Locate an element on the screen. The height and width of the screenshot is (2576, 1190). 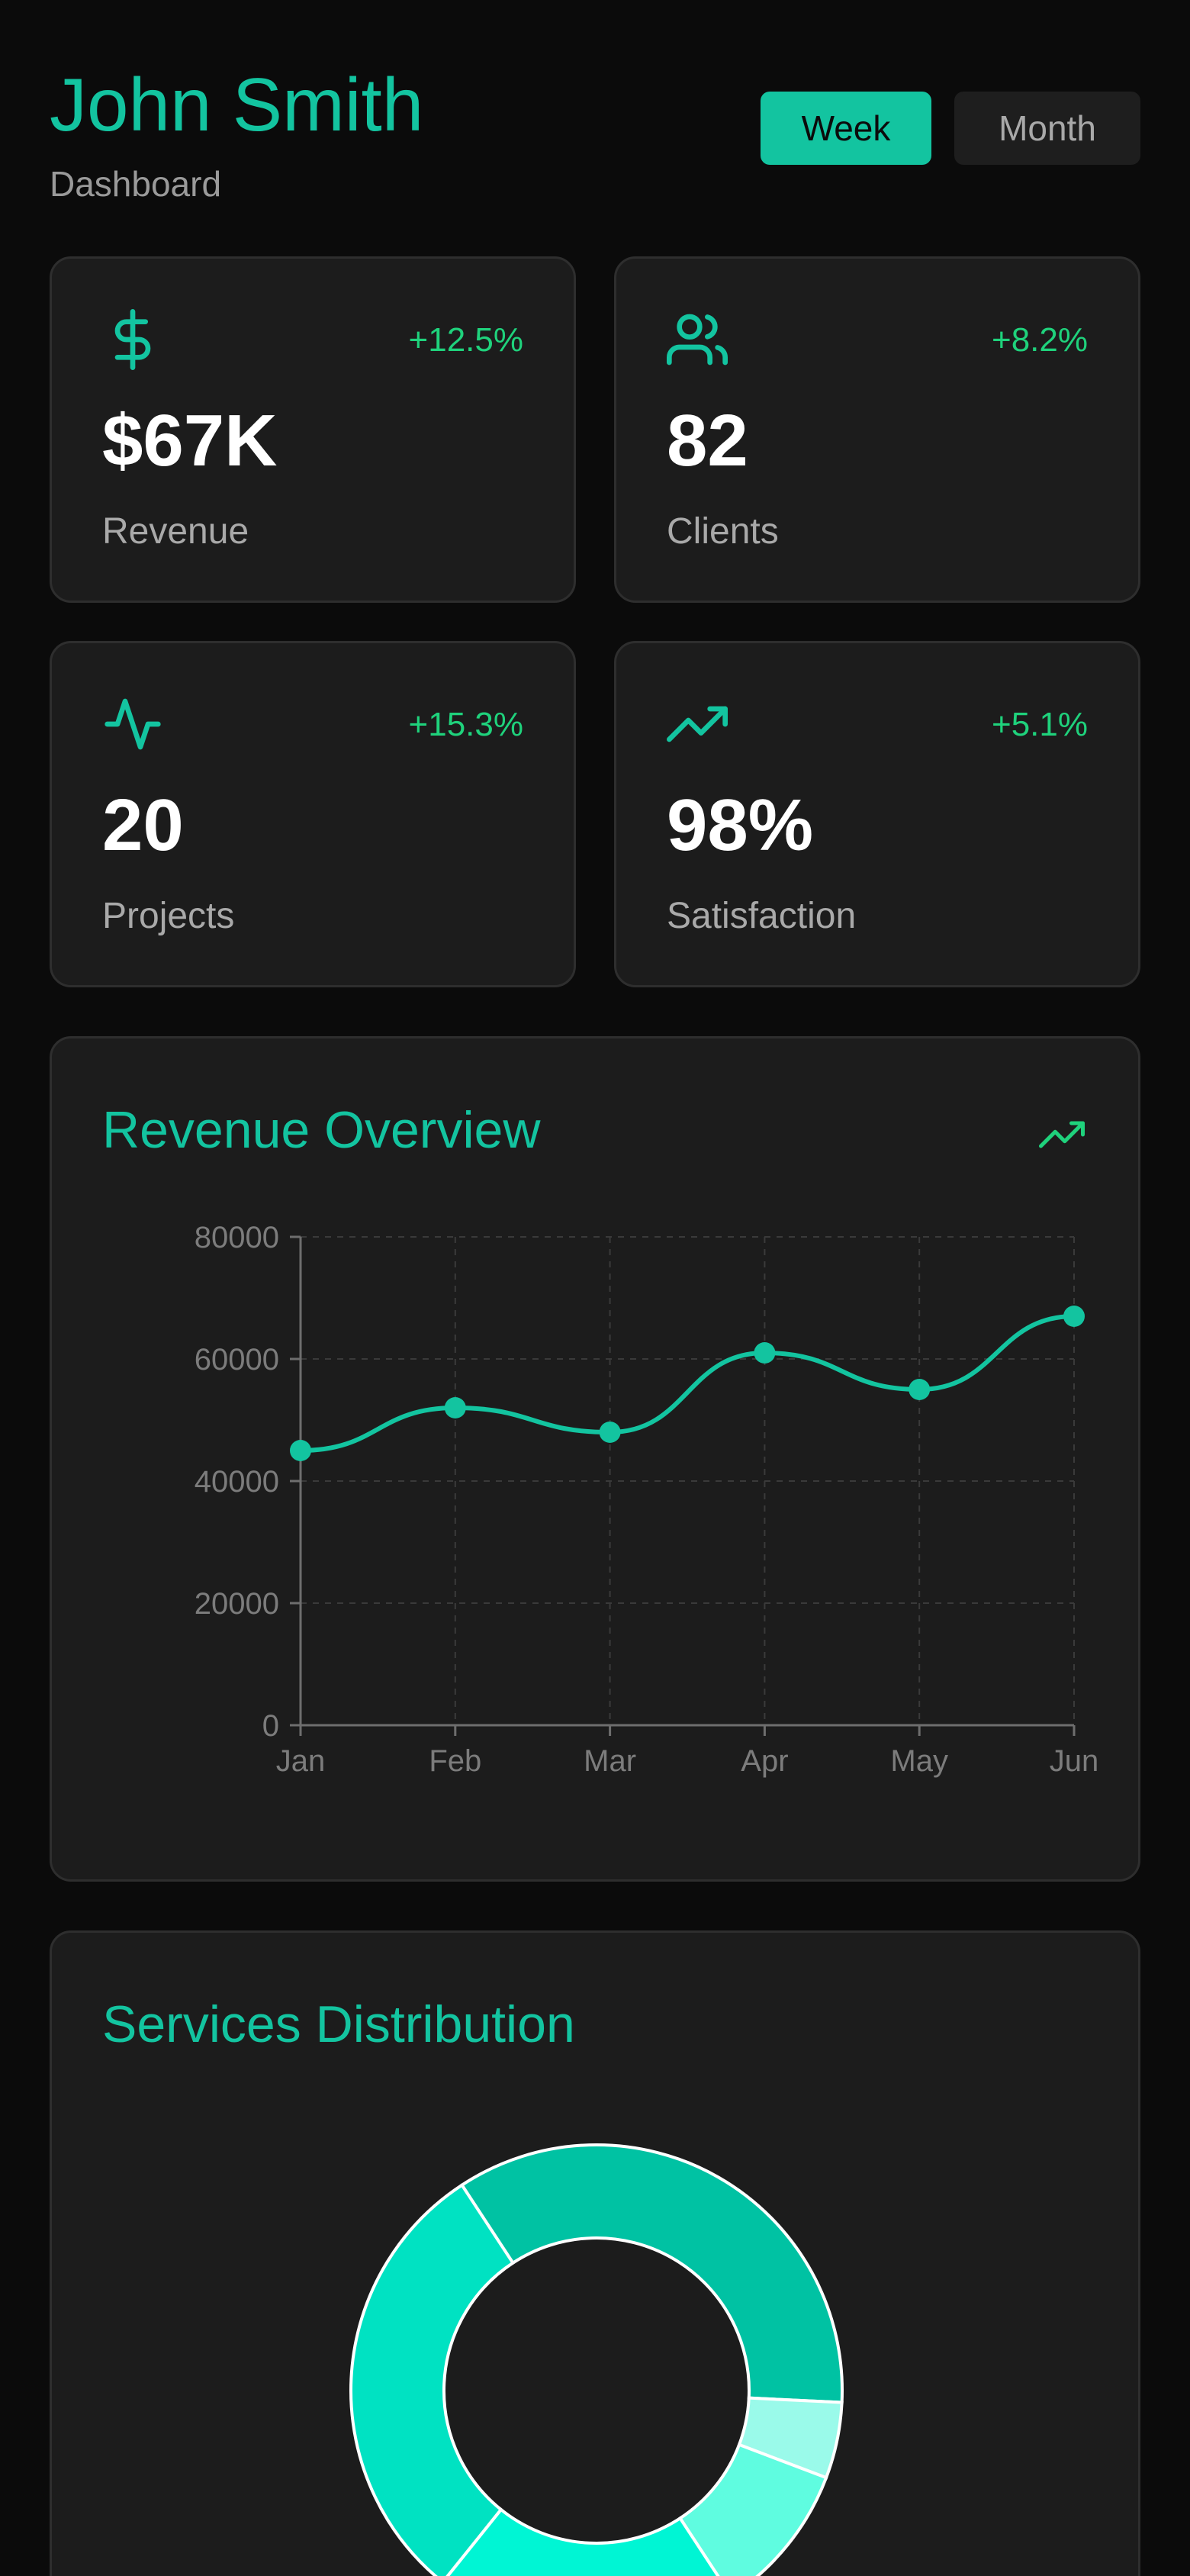
services-donut-chart is located at coordinates (596, 2359).